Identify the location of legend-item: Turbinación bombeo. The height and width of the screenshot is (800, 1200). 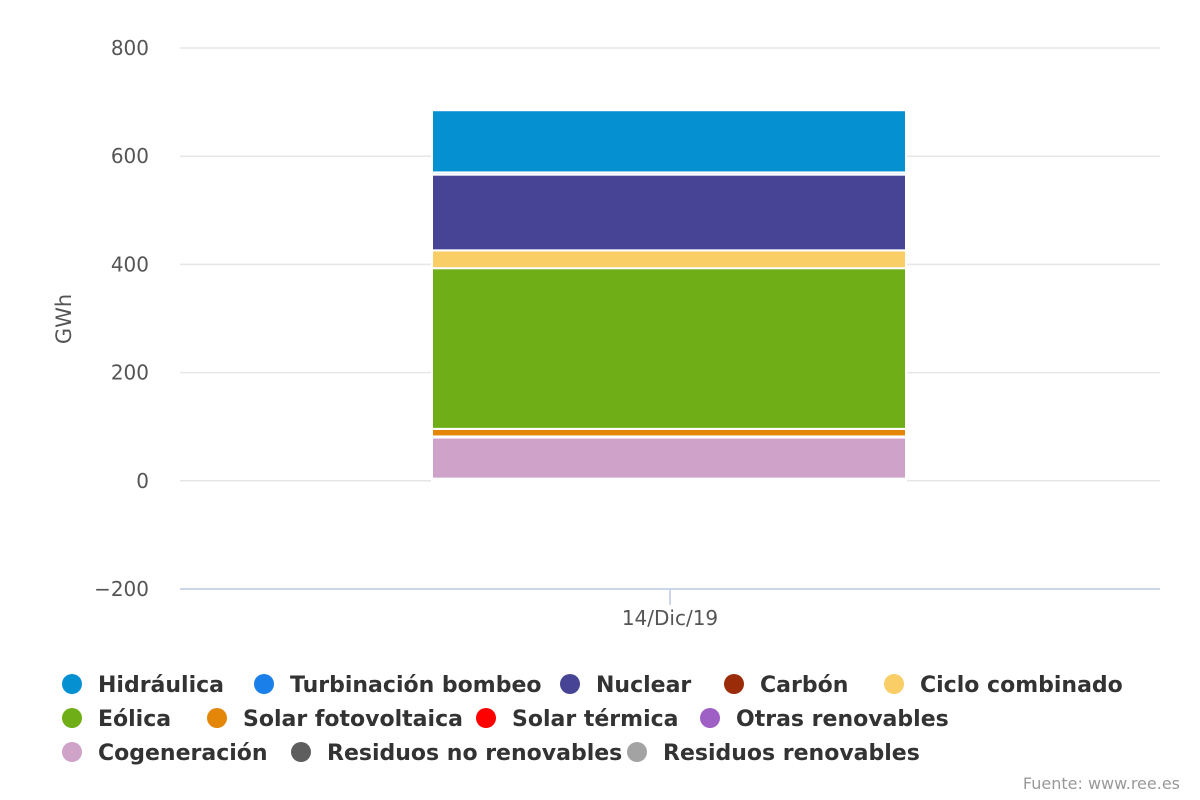
(398, 685).